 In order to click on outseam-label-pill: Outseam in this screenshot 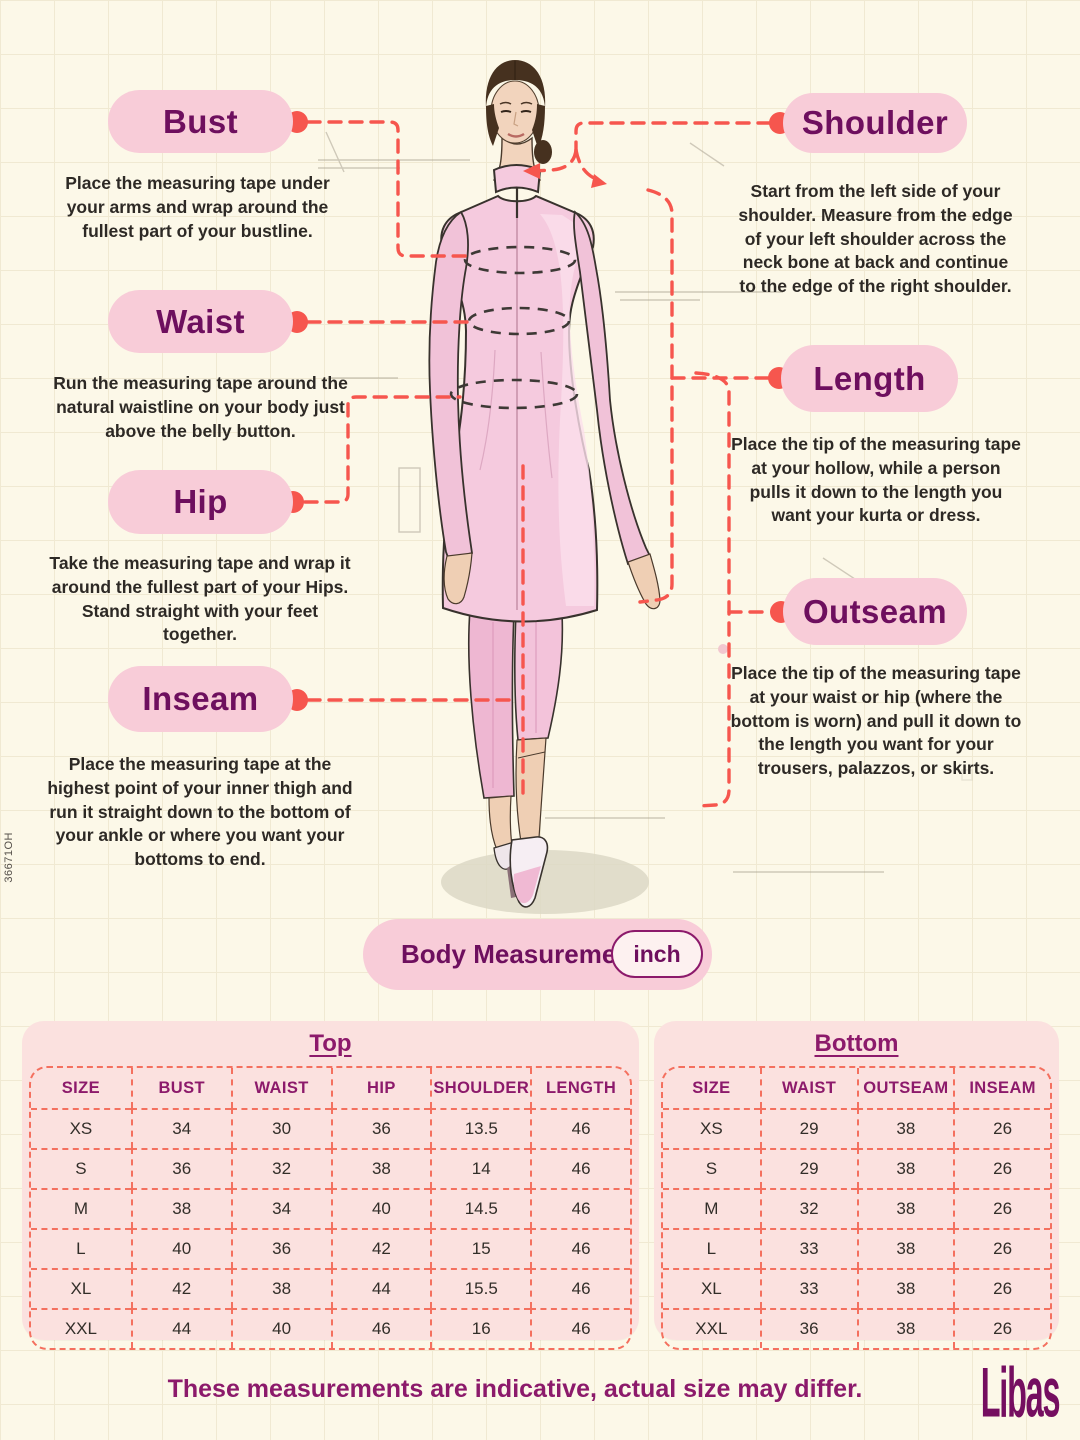, I will do `click(875, 611)`.